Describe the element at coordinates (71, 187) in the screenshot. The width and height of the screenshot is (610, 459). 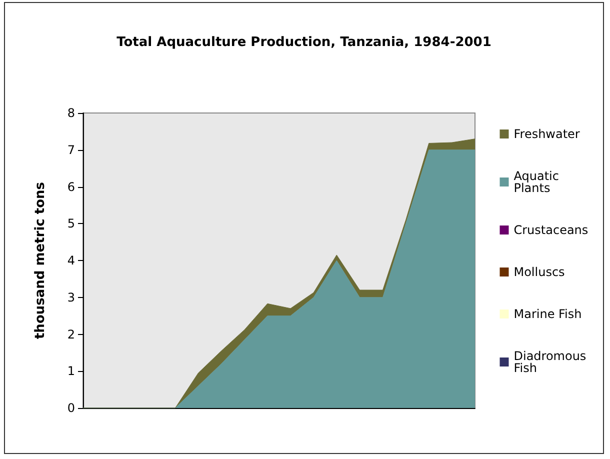
I see `y-tick-label: 6` at that location.